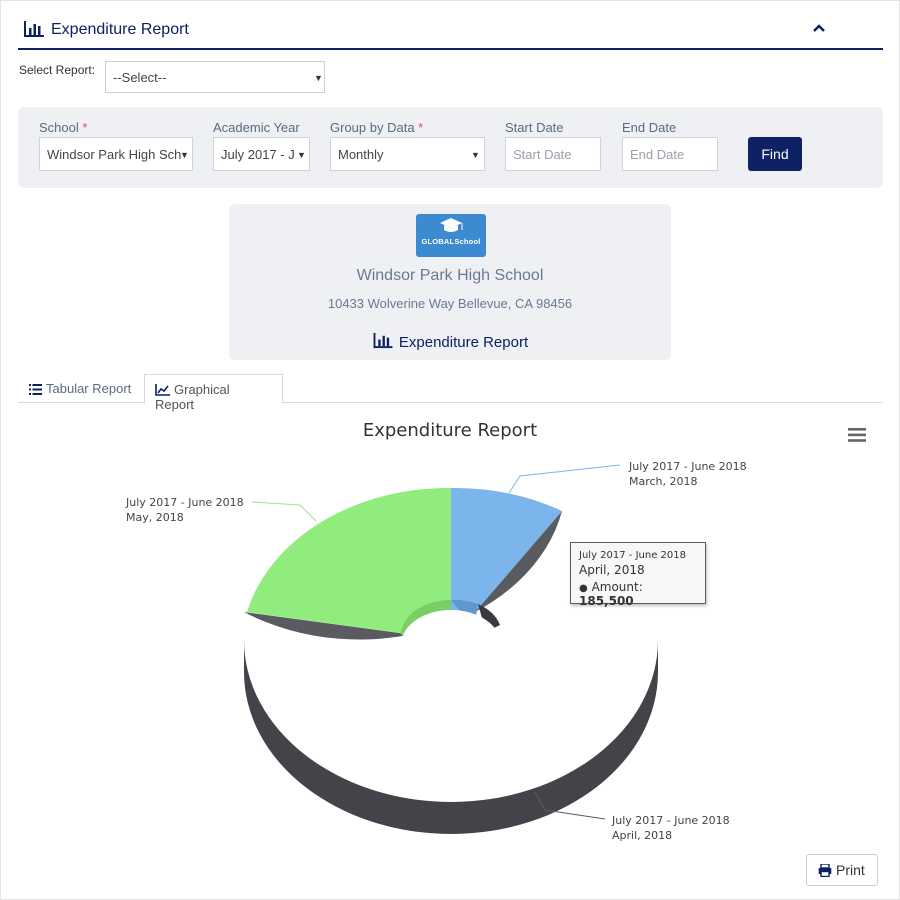  Describe the element at coordinates (140, 77) in the screenshot. I see `select-report-value: --Select--` at that location.